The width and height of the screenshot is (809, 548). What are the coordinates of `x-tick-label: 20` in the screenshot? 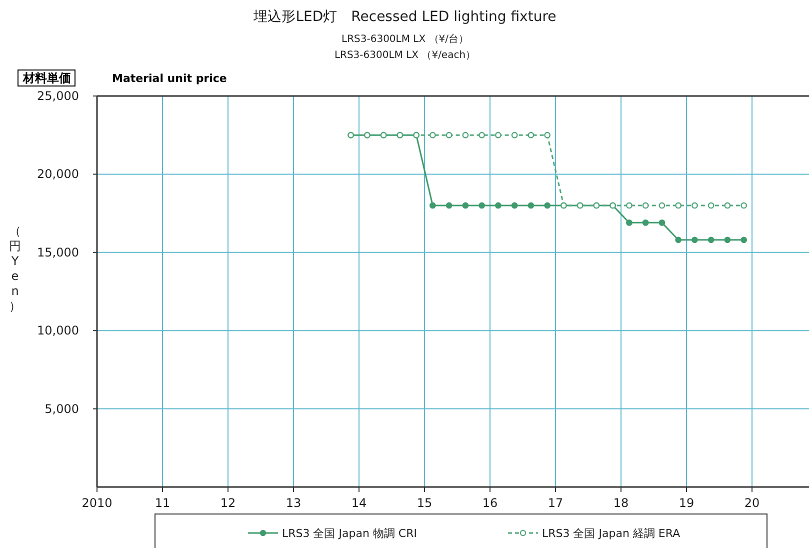 It's located at (752, 503).